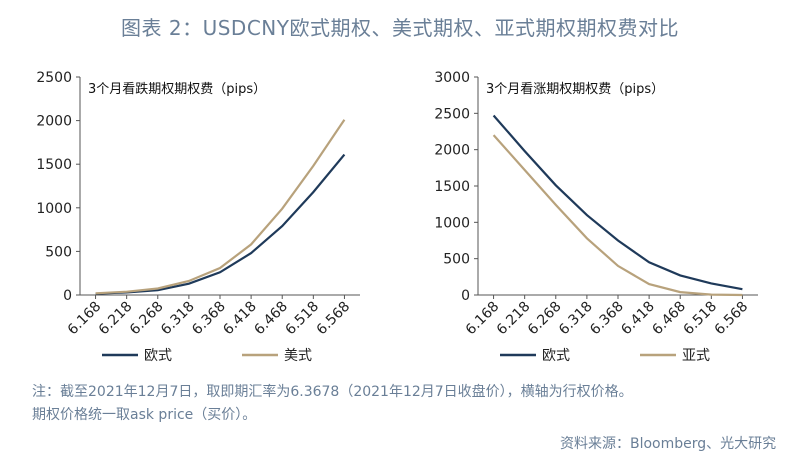 This screenshot has width=800, height=465. I want to click on footnote-line-2: 期权价格统一取ask price（买价）。, so click(144, 415).